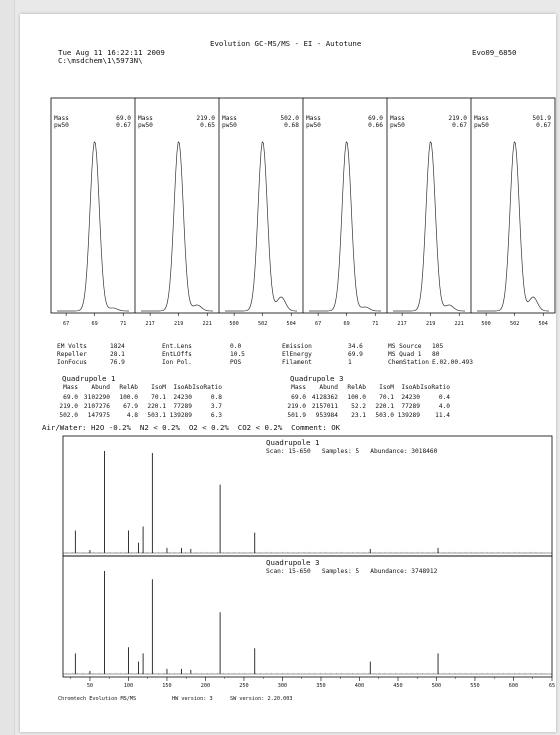  What do you see at coordinates (72, 346) in the screenshot?
I see `param-label: EM Volts` at bounding box center [72, 346].